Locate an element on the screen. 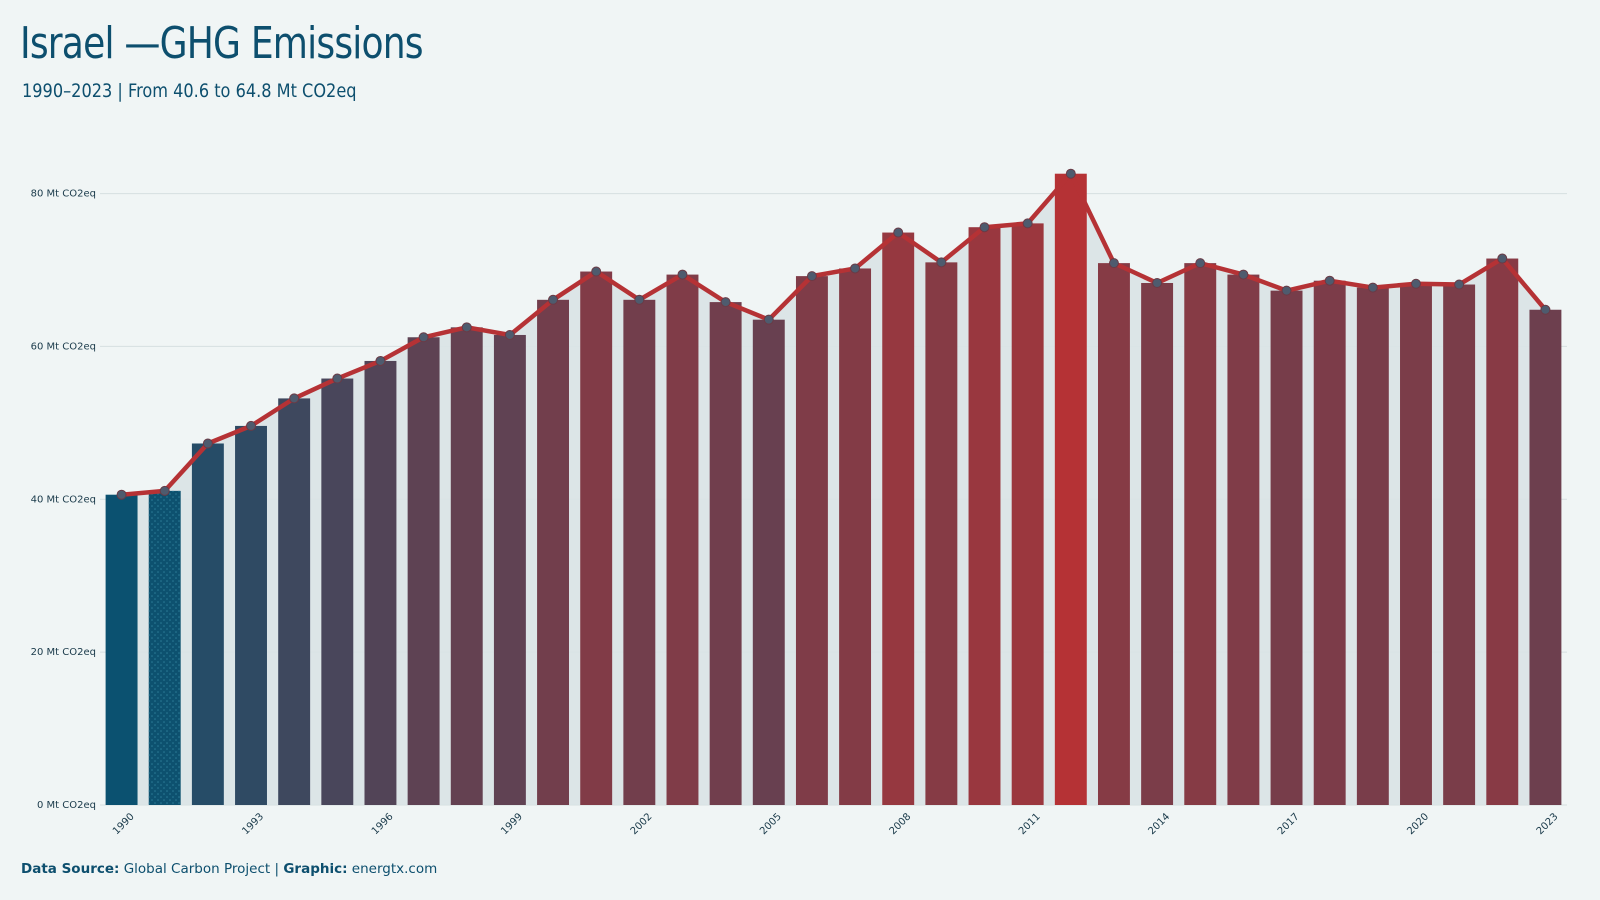 This screenshot has height=900, width=1600. point-2002 is located at coordinates (639, 299).